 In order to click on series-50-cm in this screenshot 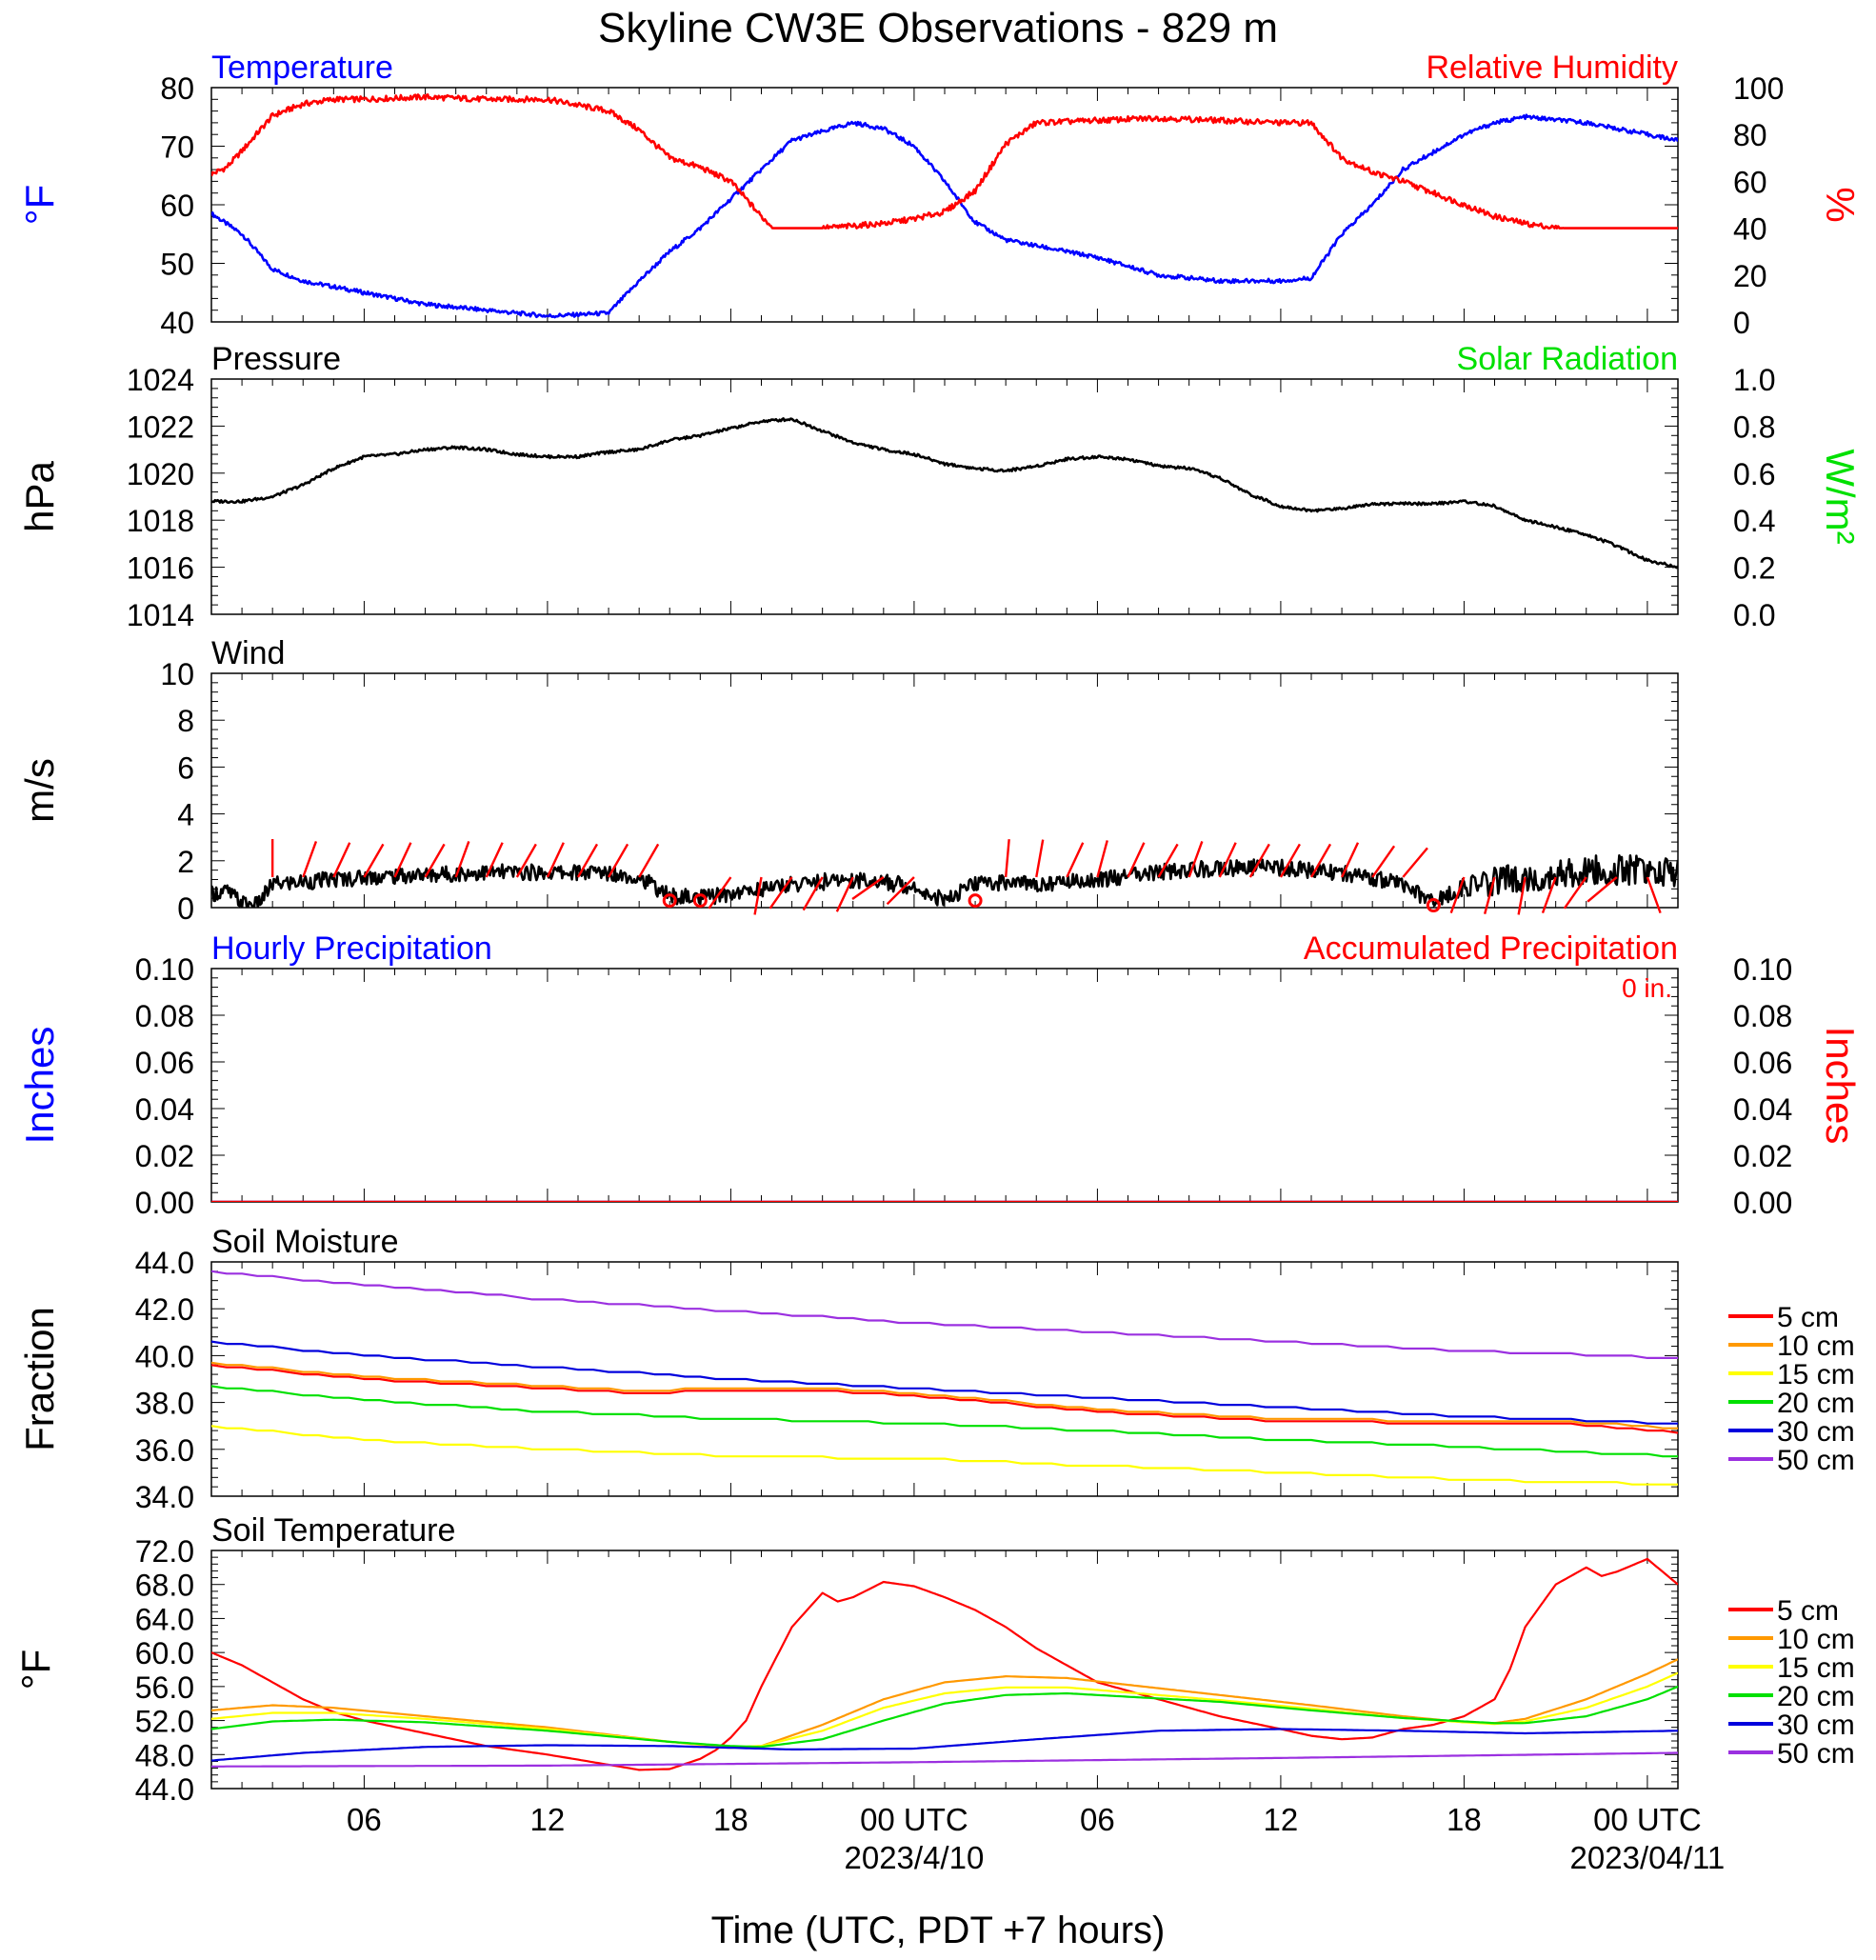, I will do `click(944, 1759)`.